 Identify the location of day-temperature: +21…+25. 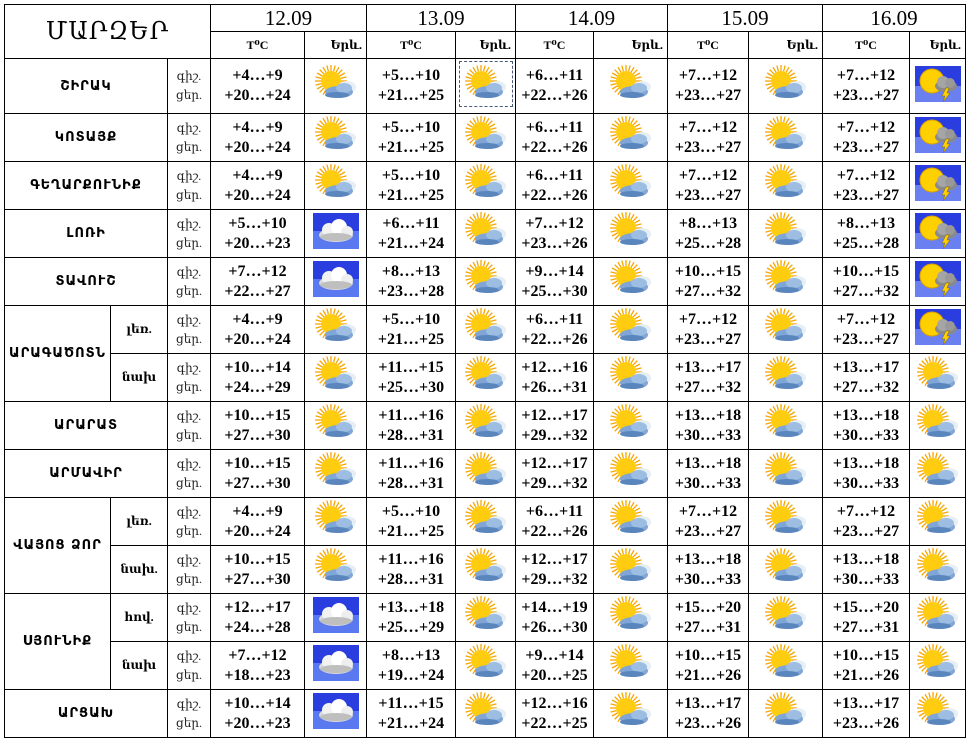
(411, 147).